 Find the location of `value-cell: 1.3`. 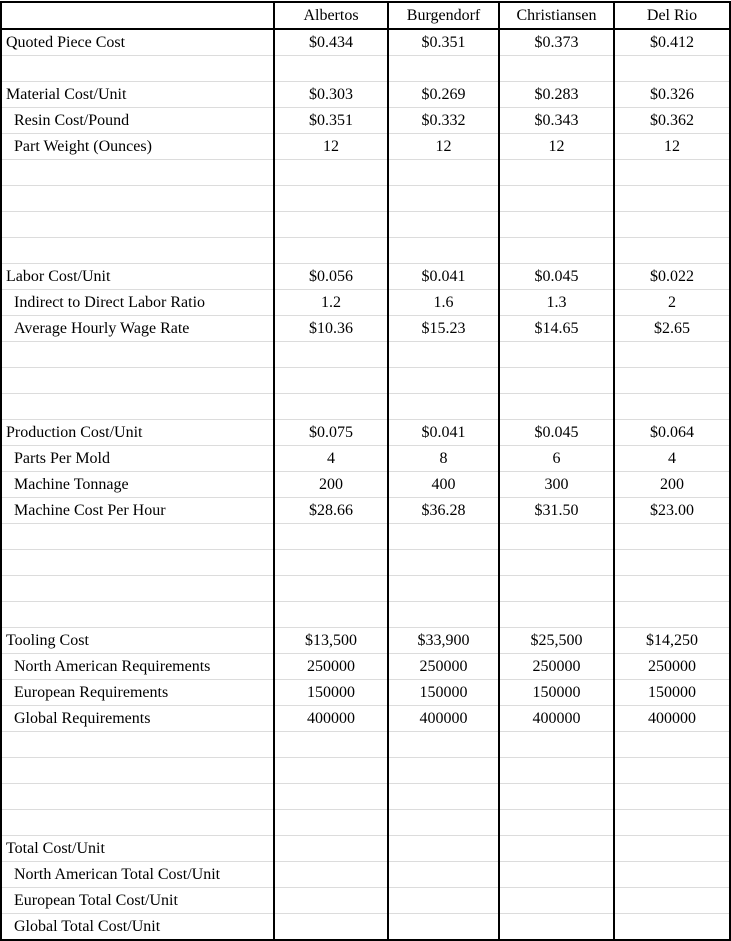

value-cell: 1.3 is located at coordinates (556, 302).